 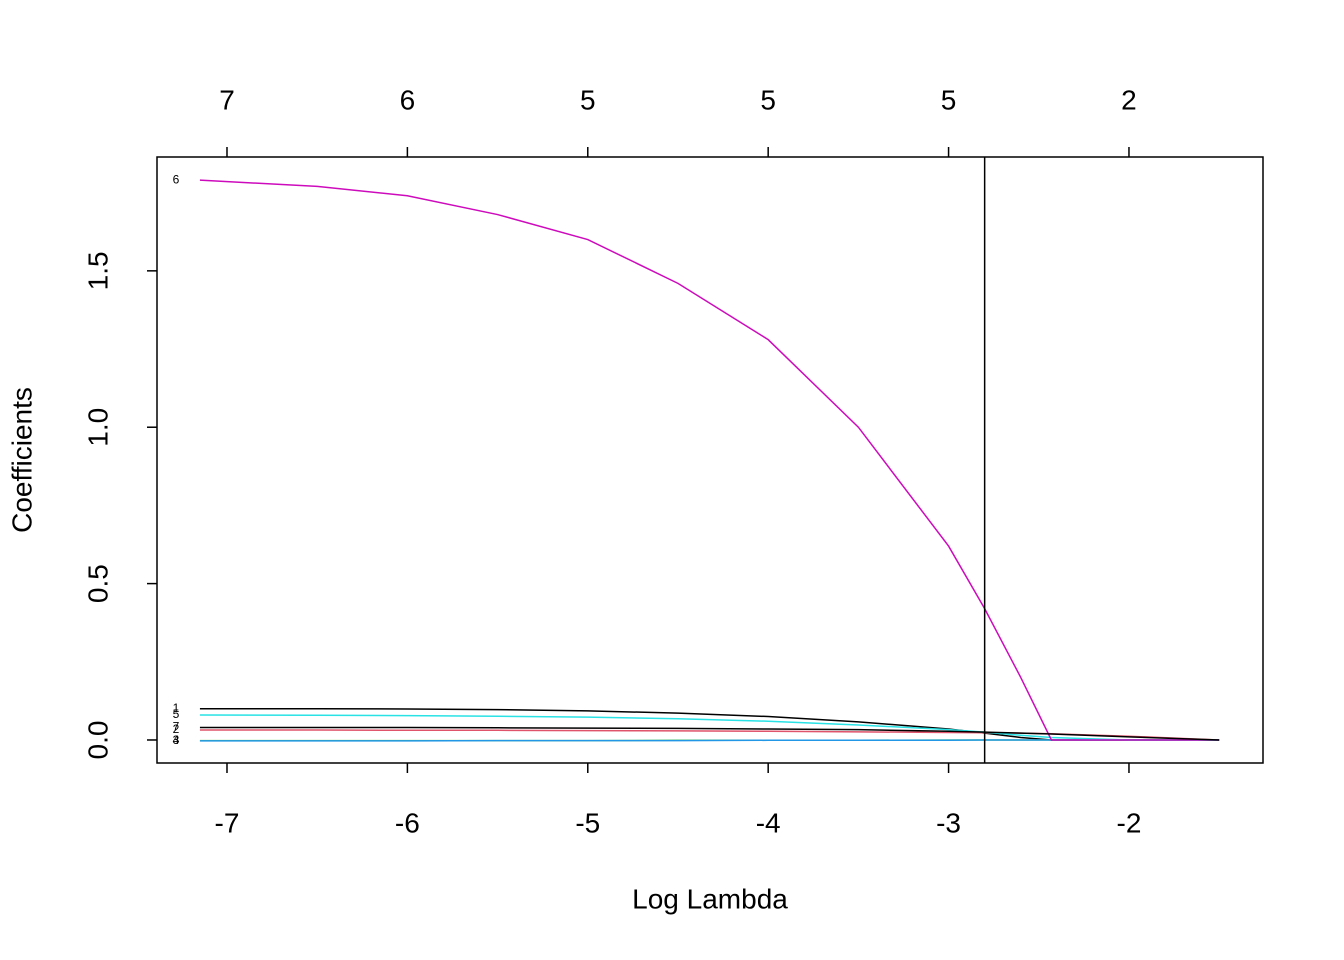 I want to click on x-tick-label: -2, so click(x=1129, y=822).